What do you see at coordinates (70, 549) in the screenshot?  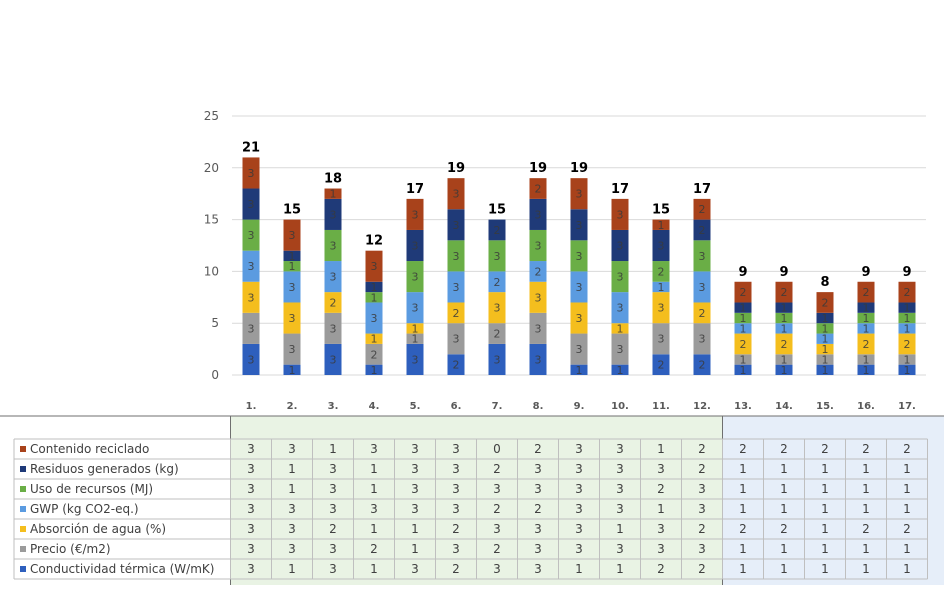 I see `legend-label: Precio (€/m2)` at bounding box center [70, 549].